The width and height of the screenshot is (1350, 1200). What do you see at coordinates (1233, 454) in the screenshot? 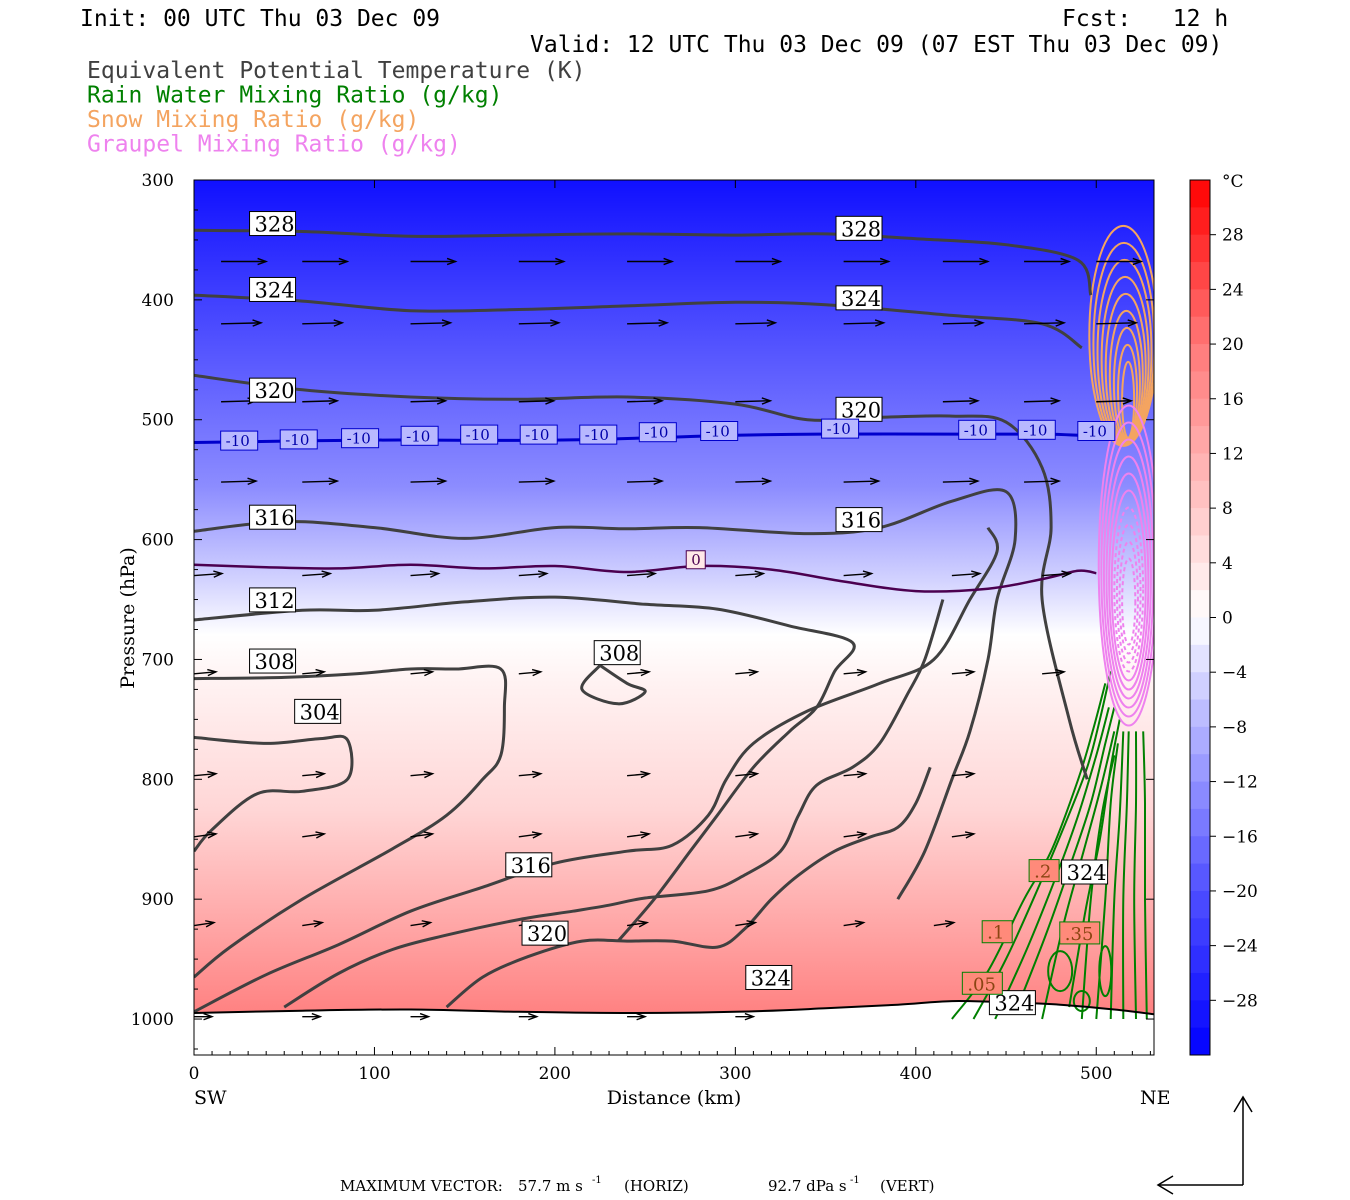
I see `colorbar-tick-label: 12` at bounding box center [1233, 454].